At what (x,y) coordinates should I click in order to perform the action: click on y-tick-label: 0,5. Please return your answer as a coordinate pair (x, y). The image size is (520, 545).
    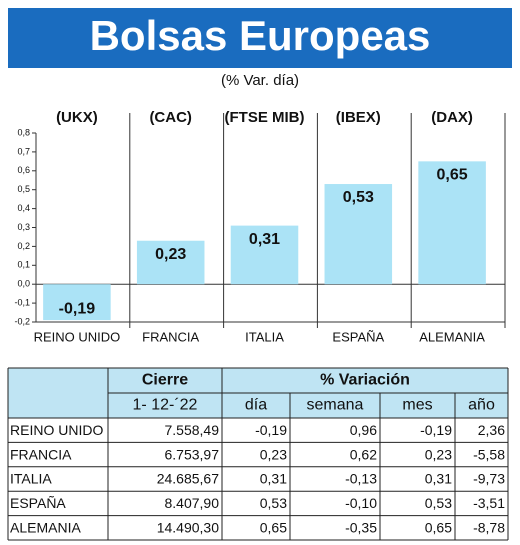
    Looking at the image, I should click on (23, 189).